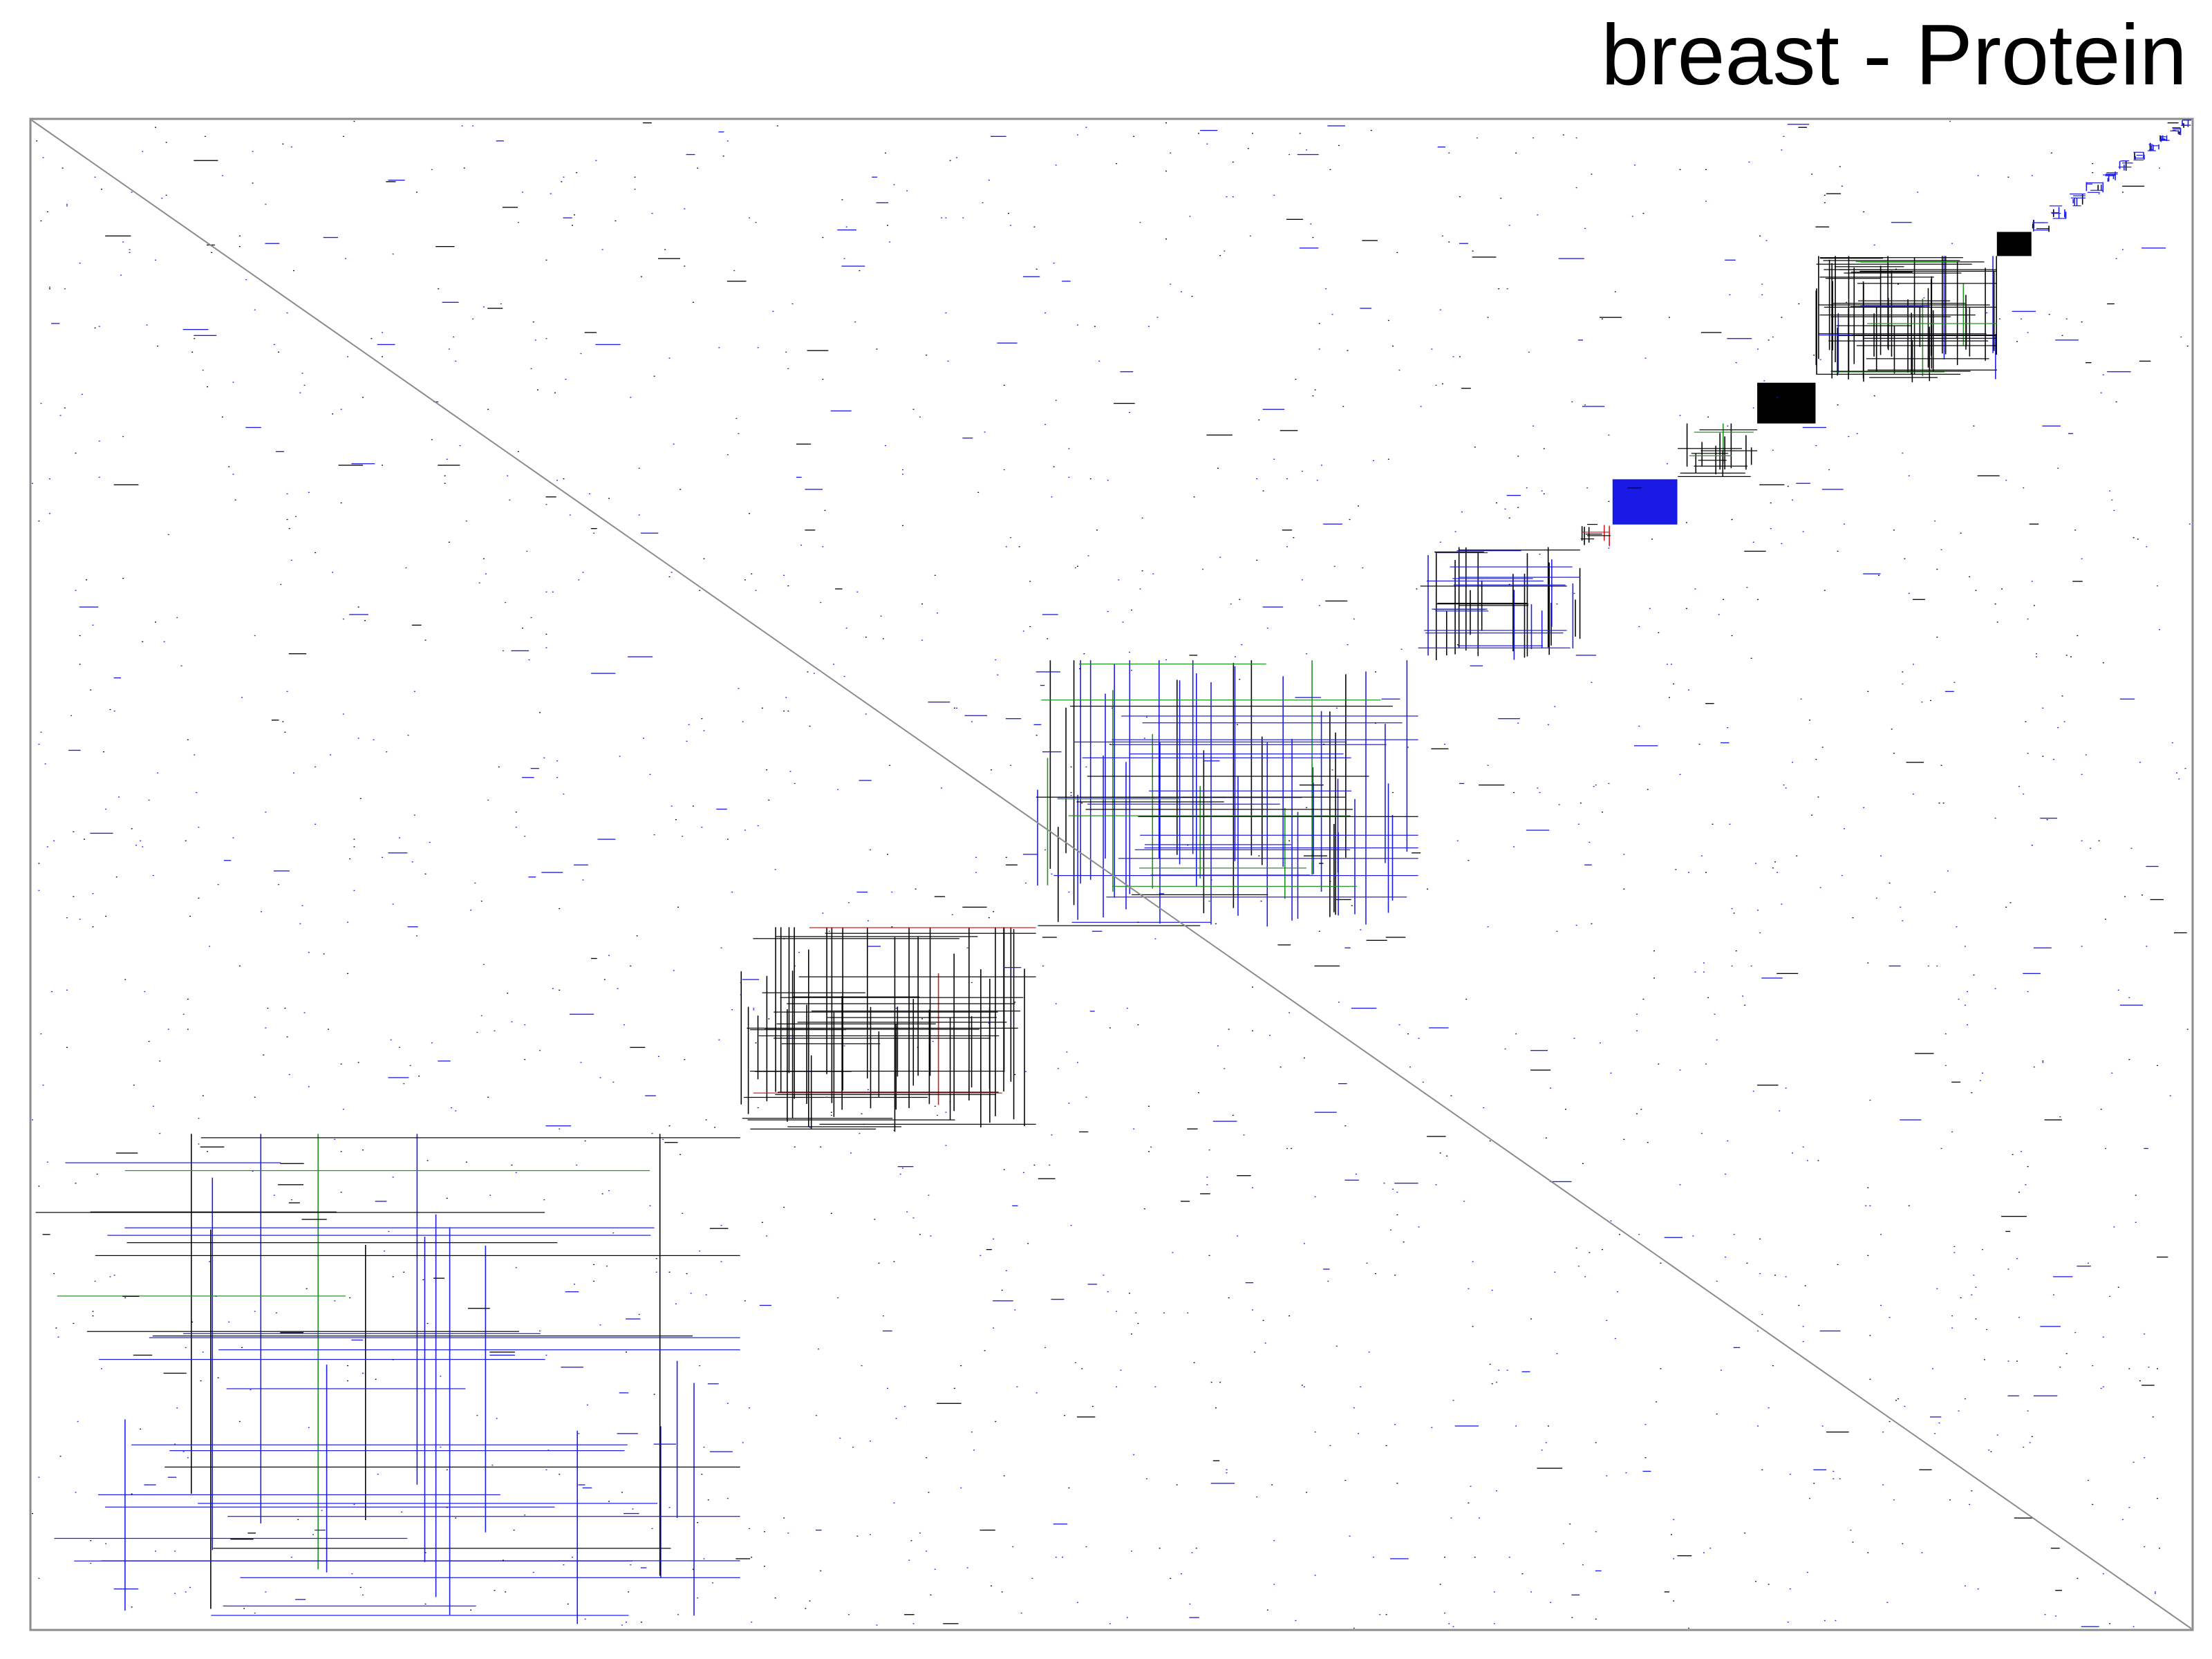 The width and height of the screenshot is (2212, 1659). What do you see at coordinates (2164, 140) in the screenshot?
I see `diagonal-block-19-row` at bounding box center [2164, 140].